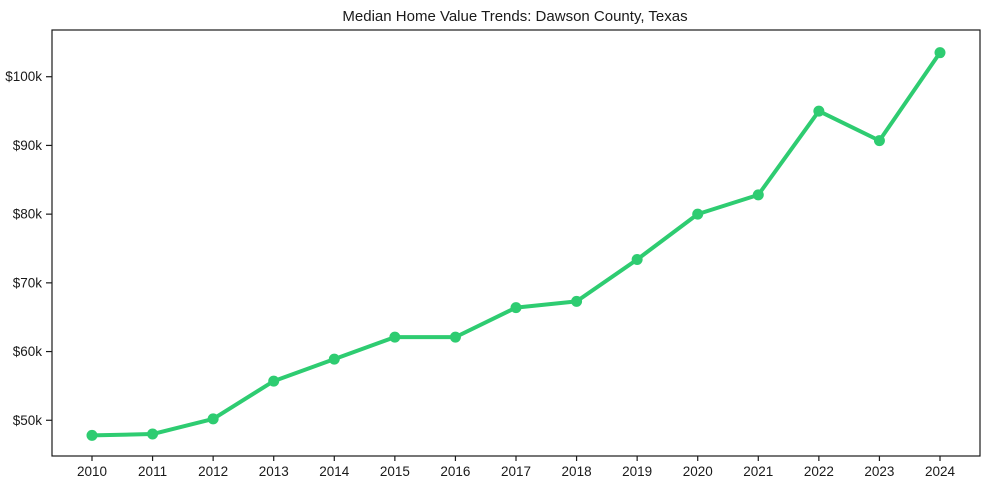 This screenshot has height=490, width=989. What do you see at coordinates (152, 471) in the screenshot?
I see `x-tick-label: 2011` at bounding box center [152, 471].